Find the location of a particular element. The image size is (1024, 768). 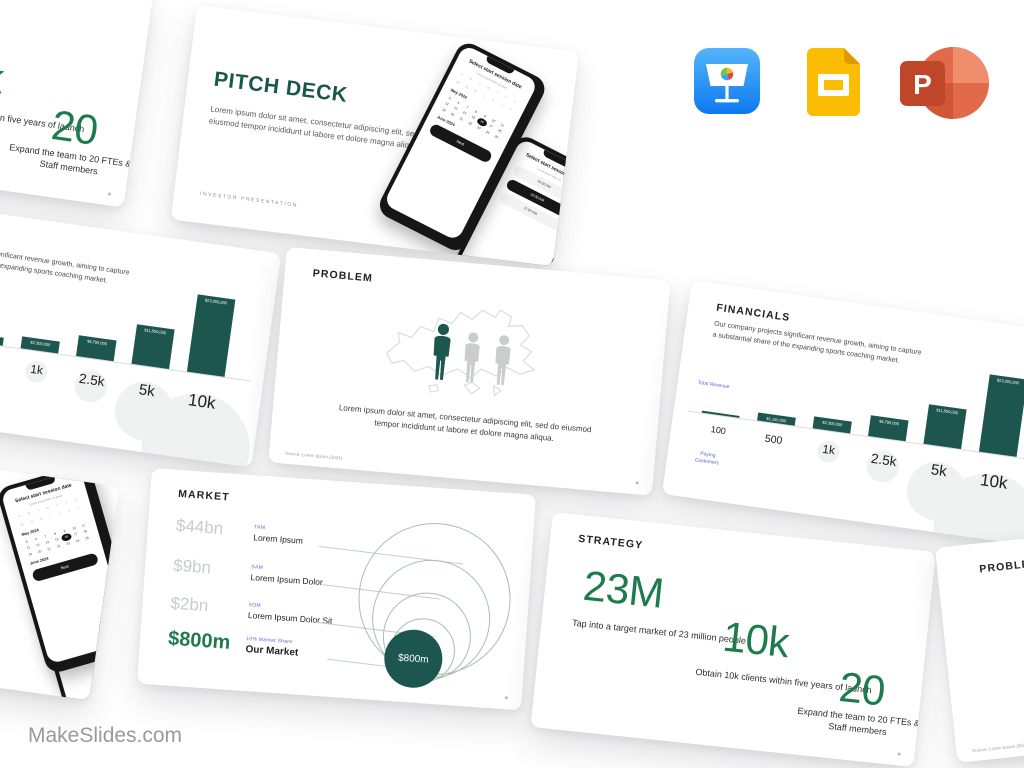

chart-bar-500: $1,150,000 is located at coordinates (2, 339).